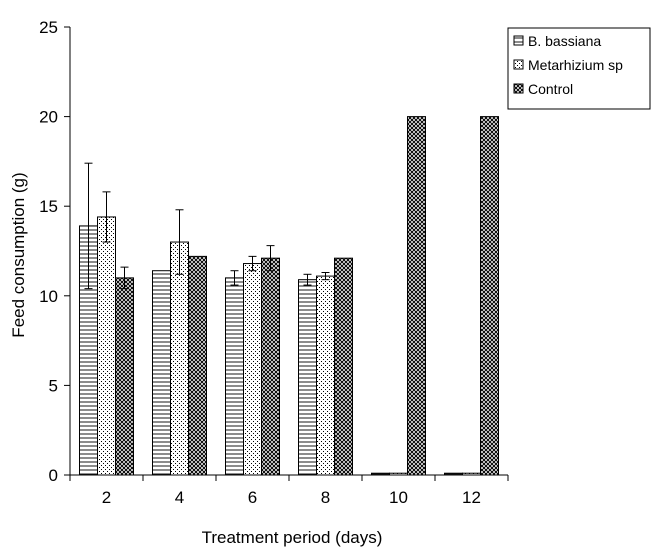  Describe the element at coordinates (18, 254) in the screenshot. I see `y-axis-title: Feed consumption (g)` at that location.